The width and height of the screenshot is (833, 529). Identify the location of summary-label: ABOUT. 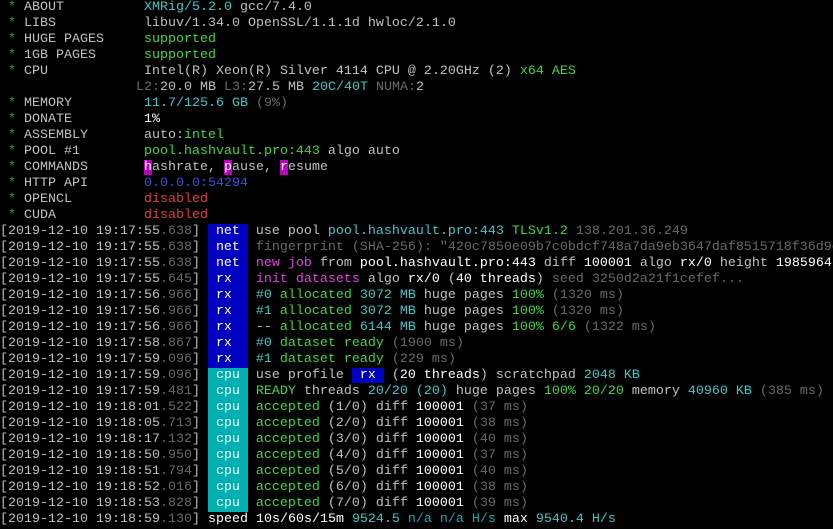
(44, 7).